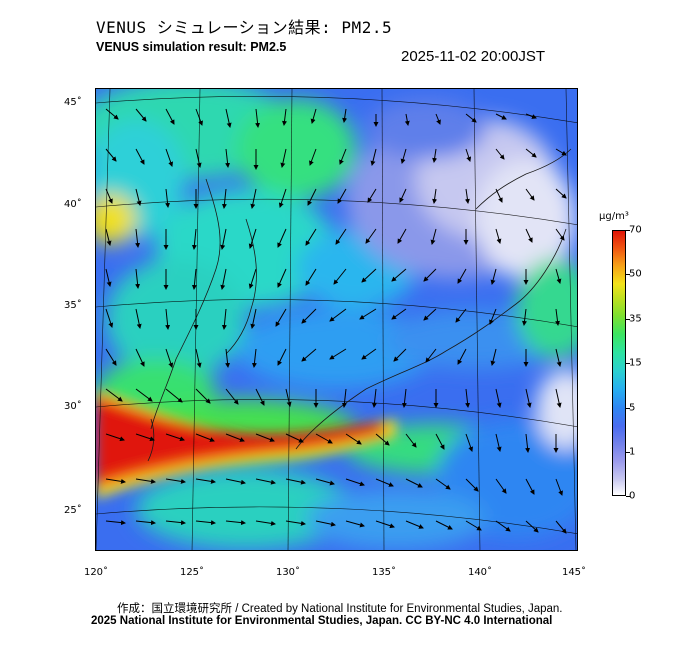 The width and height of the screenshot is (700, 649). Describe the element at coordinates (288, 572) in the screenshot. I see `lon-label-130: 130˚` at that location.